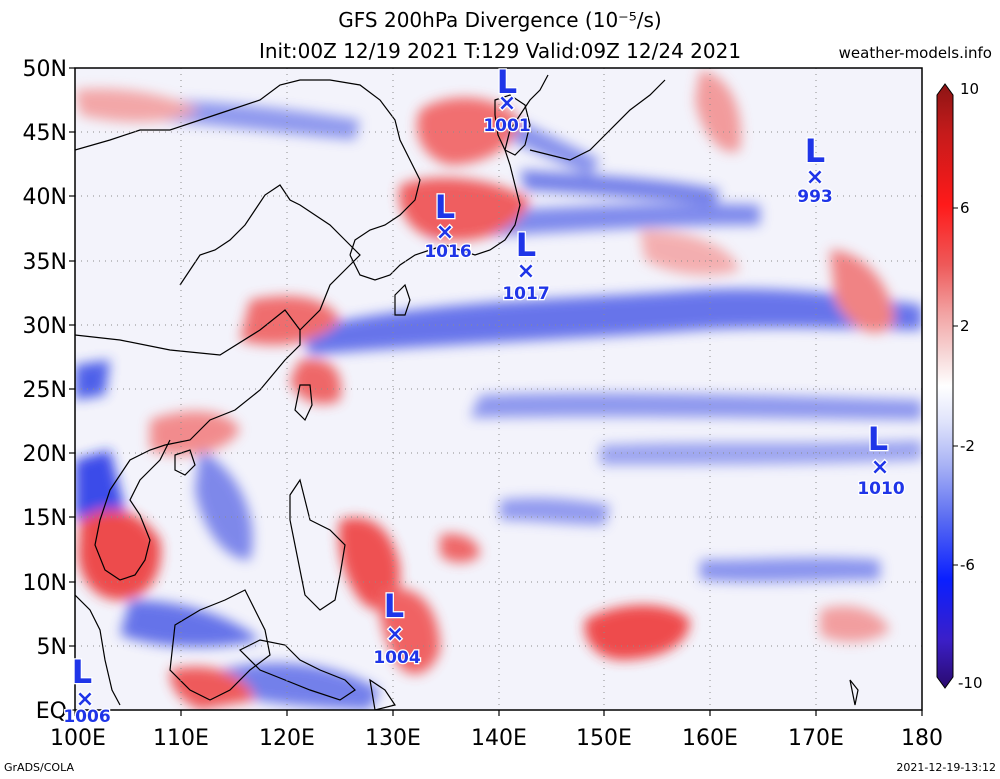 This screenshot has height=779, width=1000. Describe the element at coordinates (946, 767) in the screenshot. I see `footer-timestamp: 2021-12-19-13:12` at that location.